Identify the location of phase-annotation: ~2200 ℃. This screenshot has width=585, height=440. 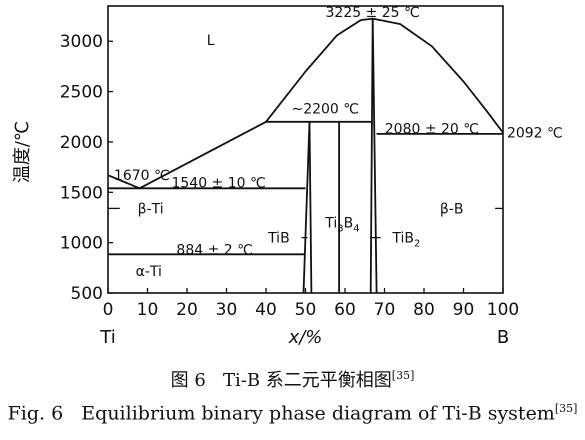
(325, 110).